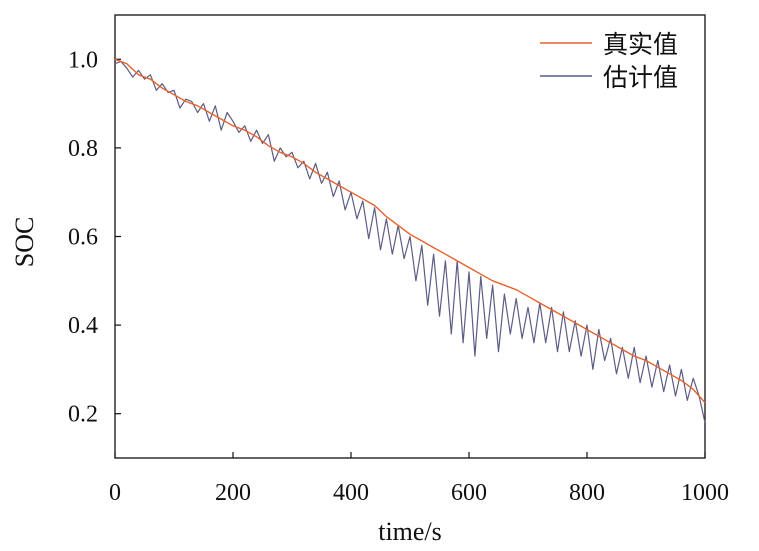 The width and height of the screenshot is (759, 551). What do you see at coordinates (24, 242) in the screenshot?
I see `y-axis-title: SOC` at bounding box center [24, 242].